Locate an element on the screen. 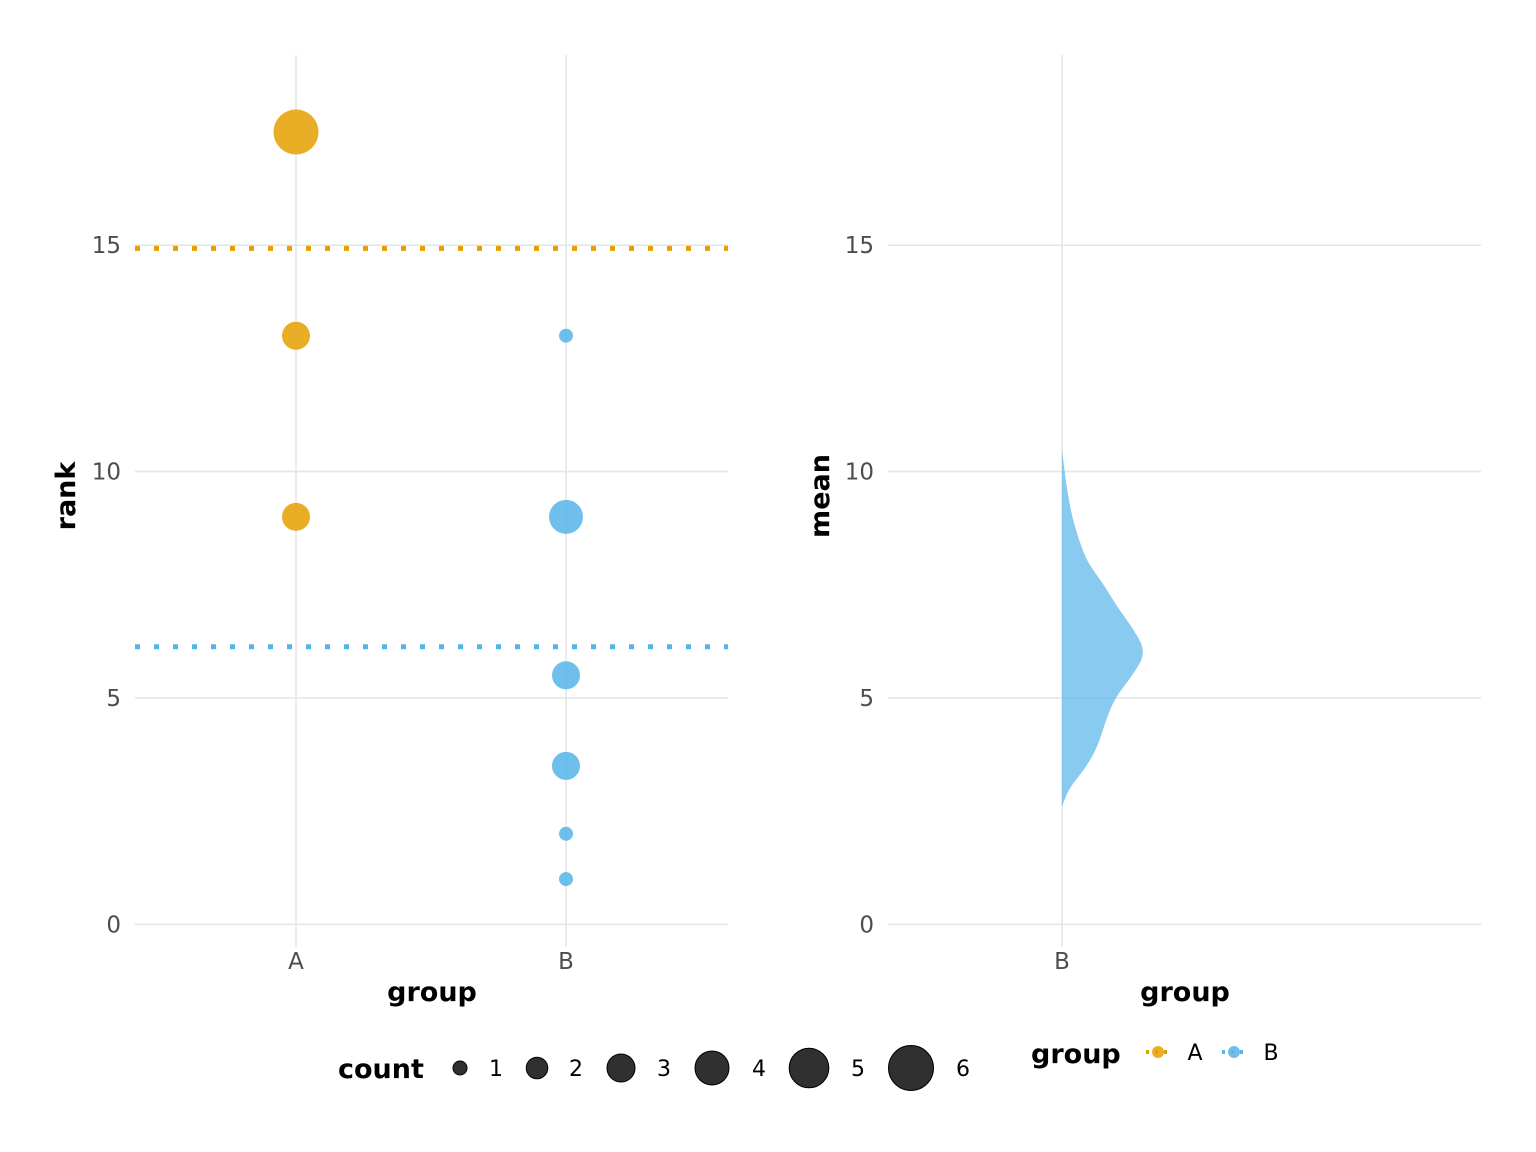  rank-y-tick-labels: 0 5 10 15 is located at coordinates (106, 585).